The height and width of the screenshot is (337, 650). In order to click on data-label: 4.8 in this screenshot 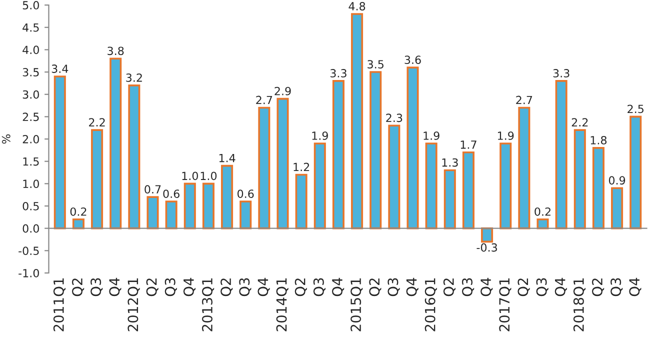, I will do `click(357, 6)`.